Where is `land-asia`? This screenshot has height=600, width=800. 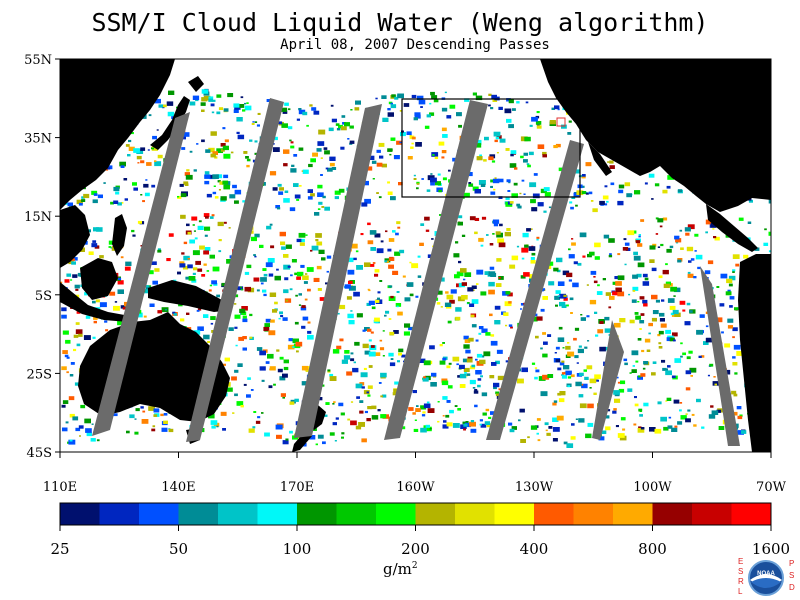
land-asia is located at coordinates (117, 134).